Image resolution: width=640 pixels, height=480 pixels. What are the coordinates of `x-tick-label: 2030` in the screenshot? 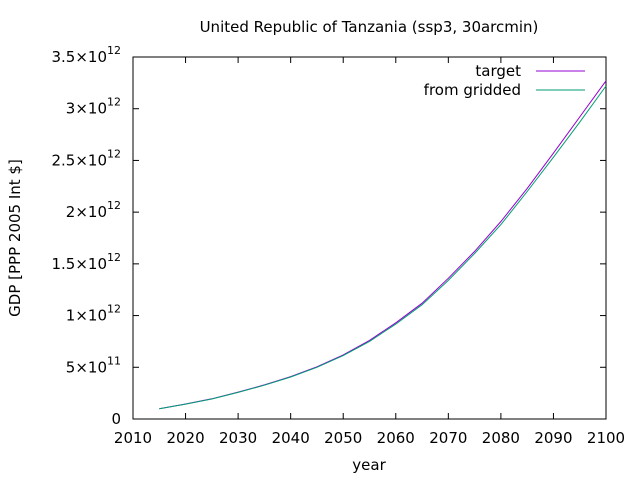 It's located at (238, 438).